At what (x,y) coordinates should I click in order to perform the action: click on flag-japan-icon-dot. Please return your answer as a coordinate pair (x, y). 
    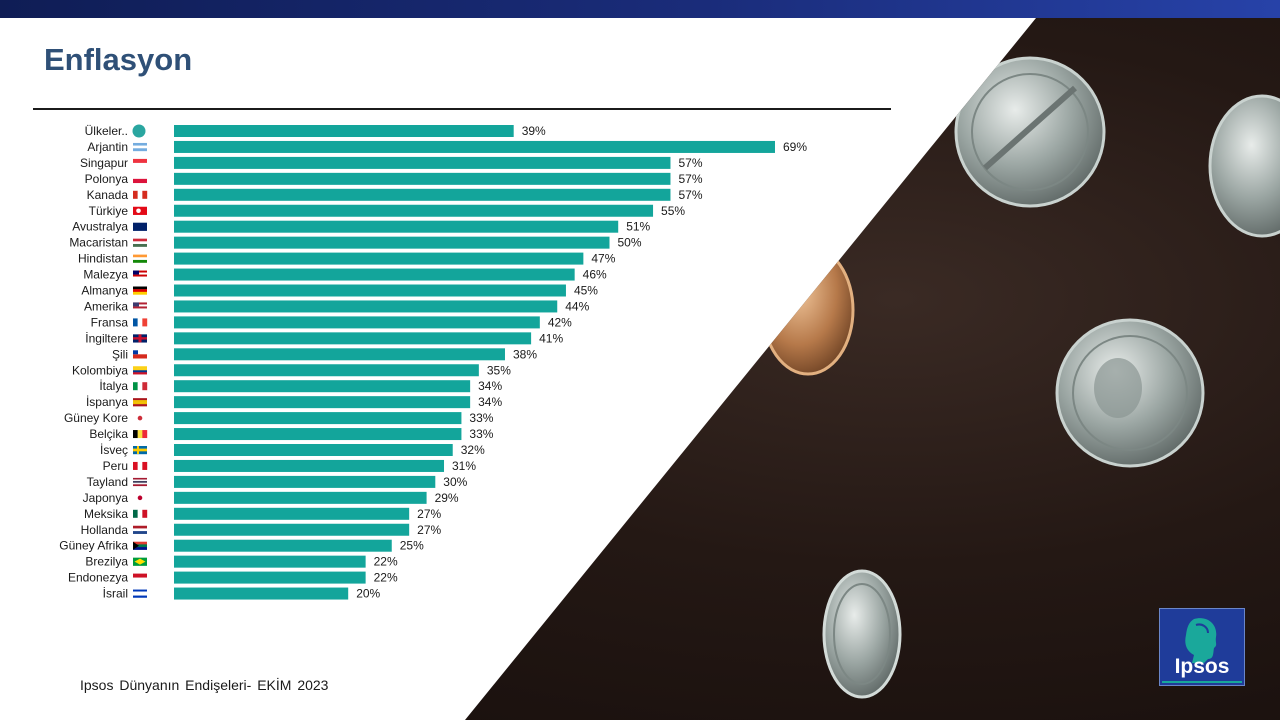
    Looking at the image, I should click on (140, 498).